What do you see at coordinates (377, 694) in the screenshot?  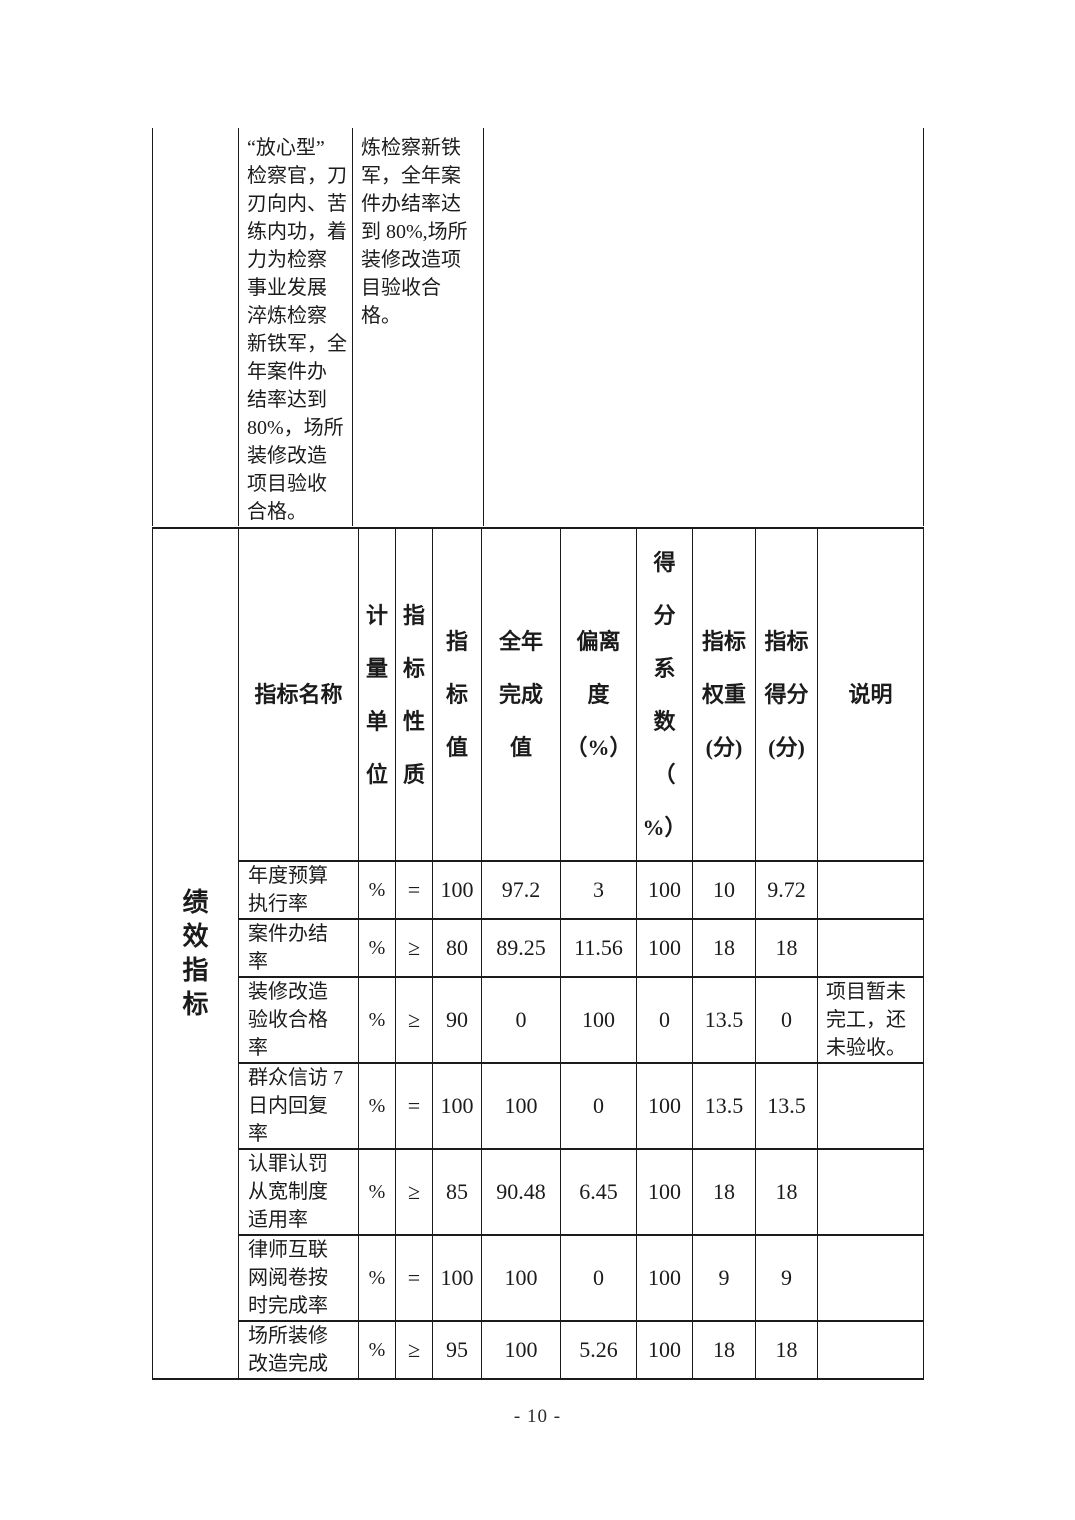 I see `col-header-unit: 计 量 单 位` at bounding box center [377, 694].